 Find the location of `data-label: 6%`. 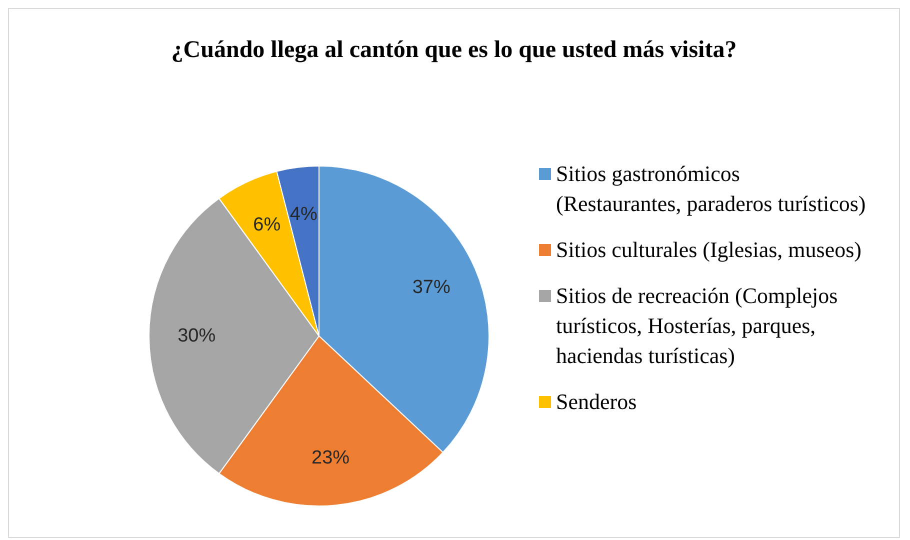

data-label: 6% is located at coordinates (267, 225).